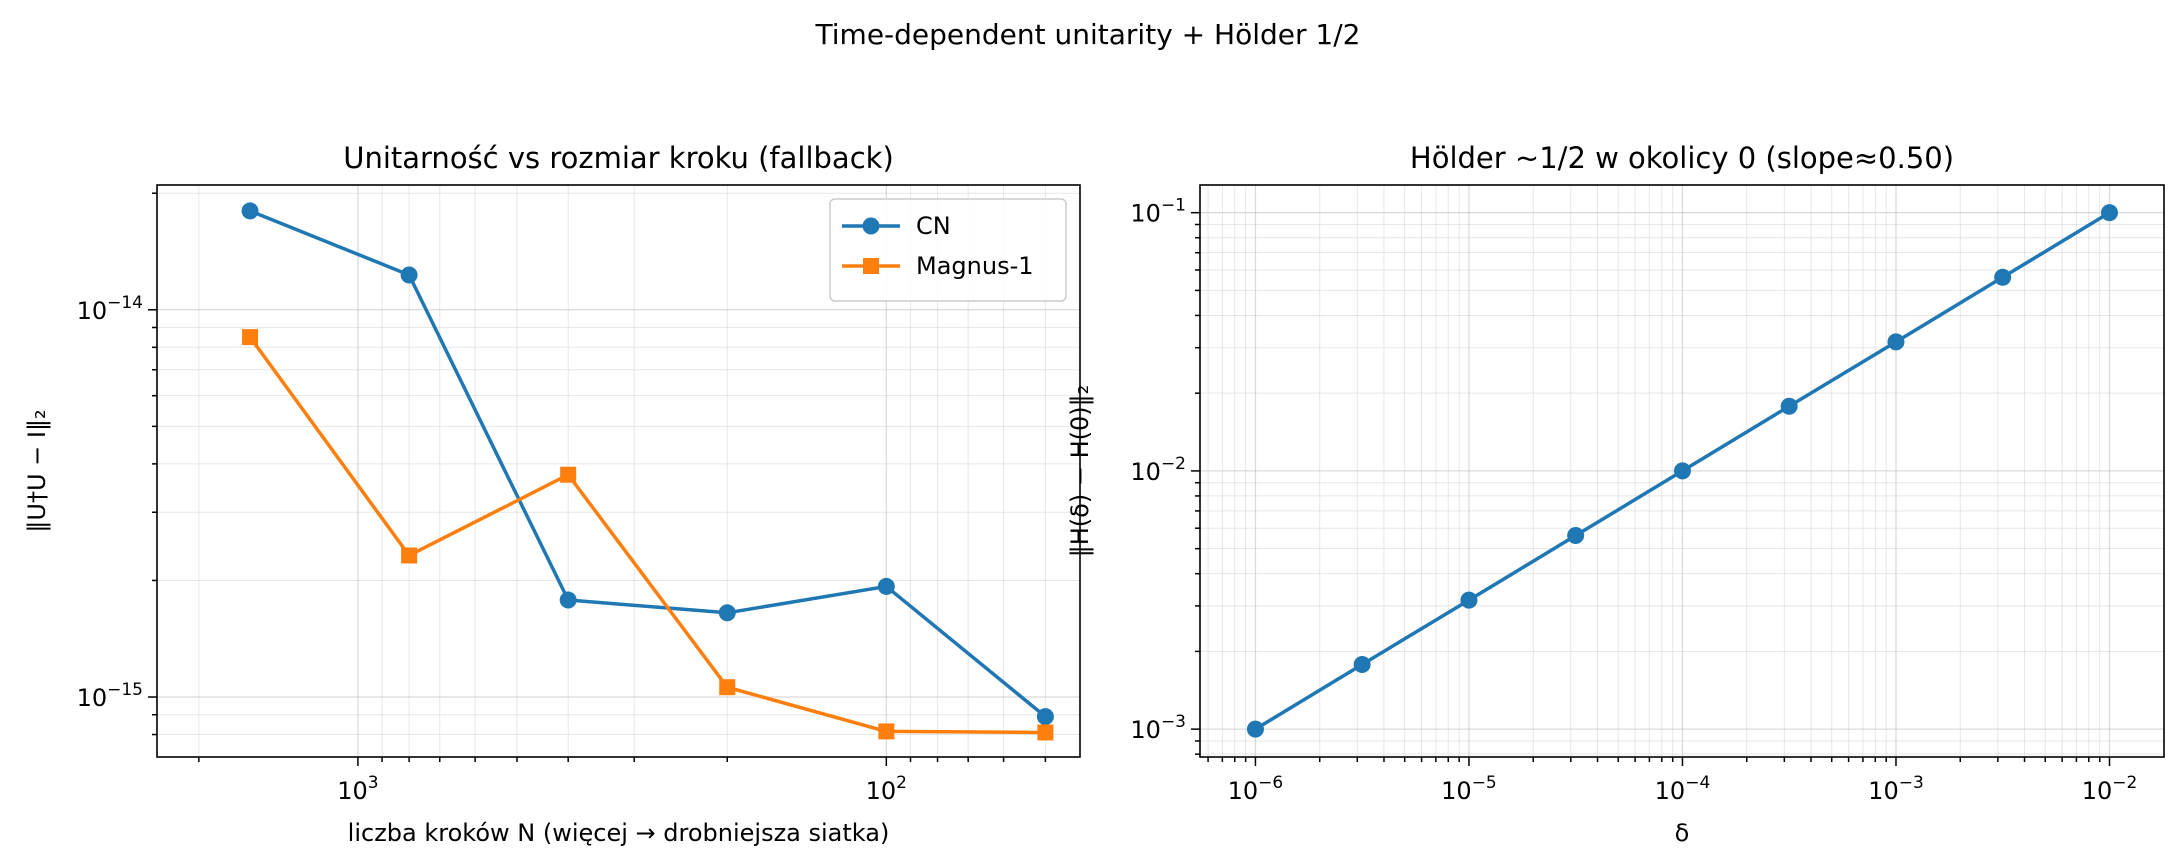 Image resolution: width=2177 pixels, height=868 pixels. Describe the element at coordinates (110, 309) in the screenshot. I see `y-tick-label: 10⁻¹⁴` at that location.